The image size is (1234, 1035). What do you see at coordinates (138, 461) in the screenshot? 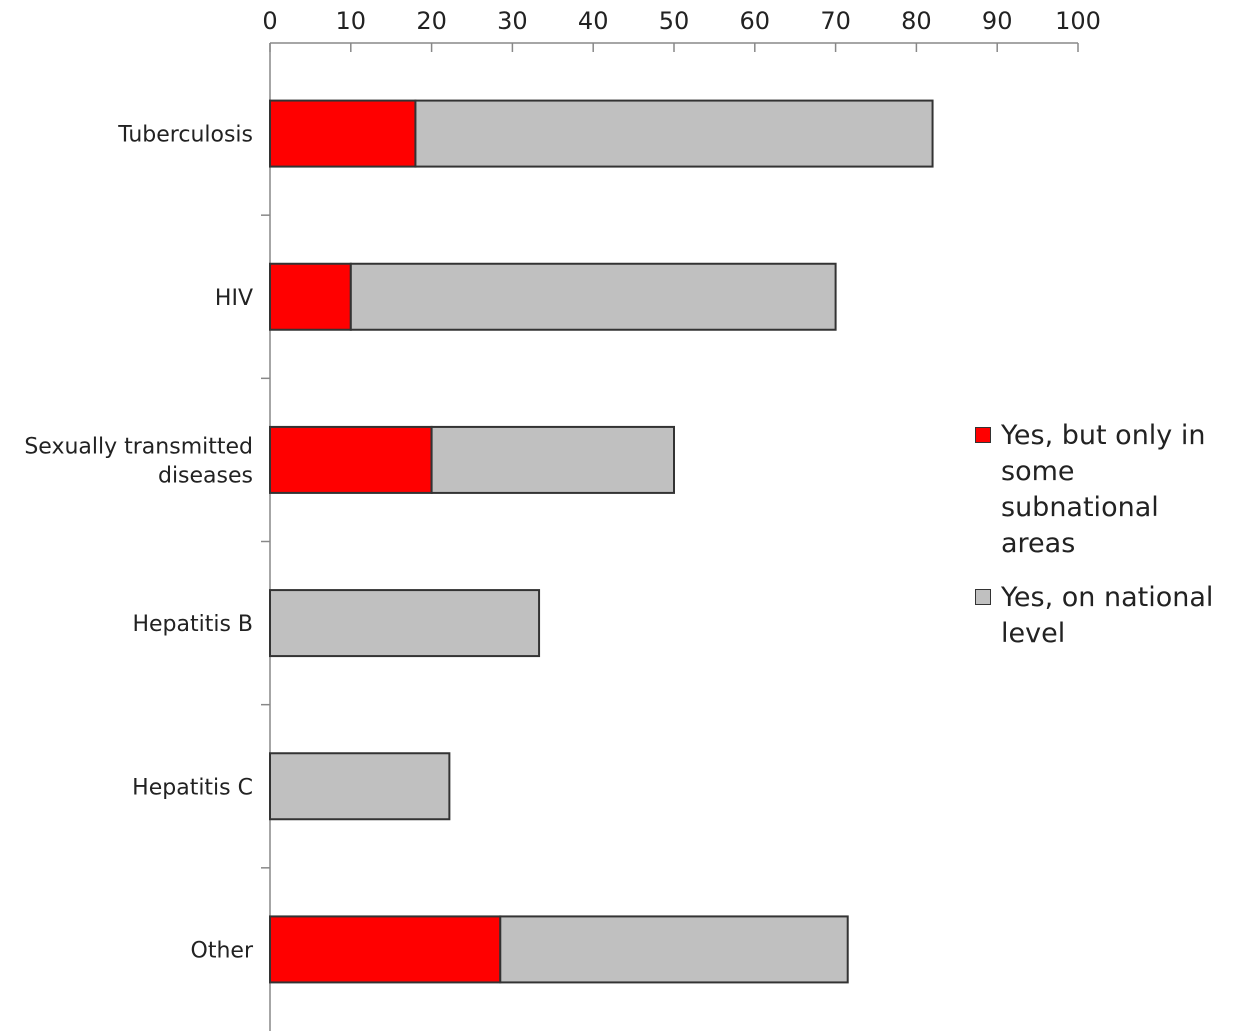
I see `category-label: Sexually transmitted diseases` at bounding box center [138, 461].